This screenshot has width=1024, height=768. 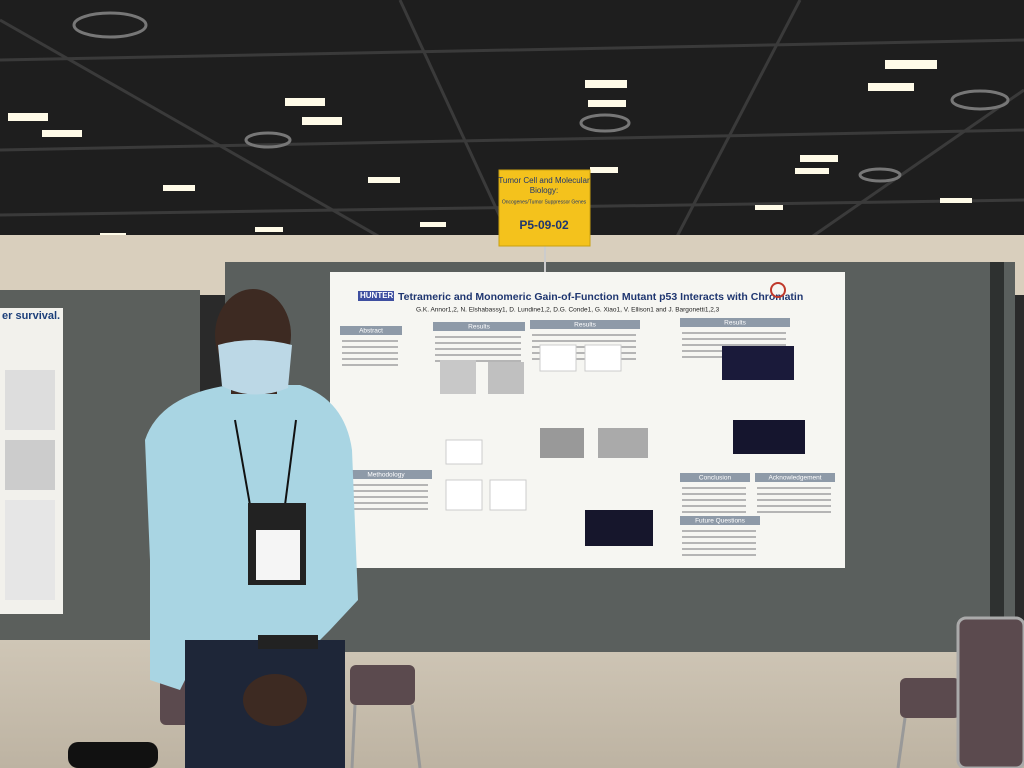 What do you see at coordinates (778, 290) in the screenshot?
I see `poster-logo-right` at bounding box center [778, 290].